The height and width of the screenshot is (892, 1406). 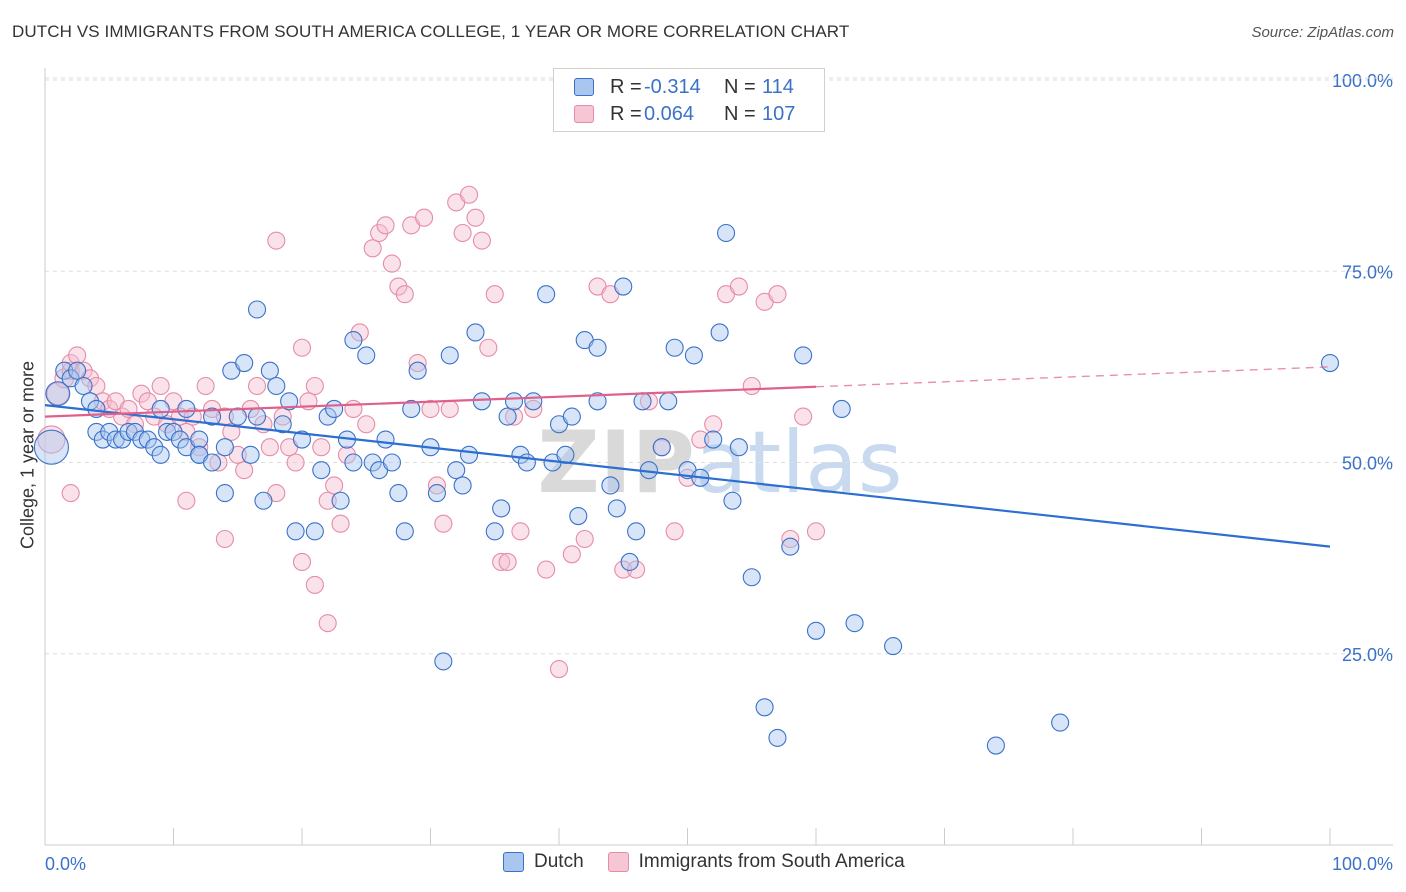 What do you see at coordinates (771, 861) in the screenshot?
I see `legend-label-immigrants: Immigrants from South America` at bounding box center [771, 861].